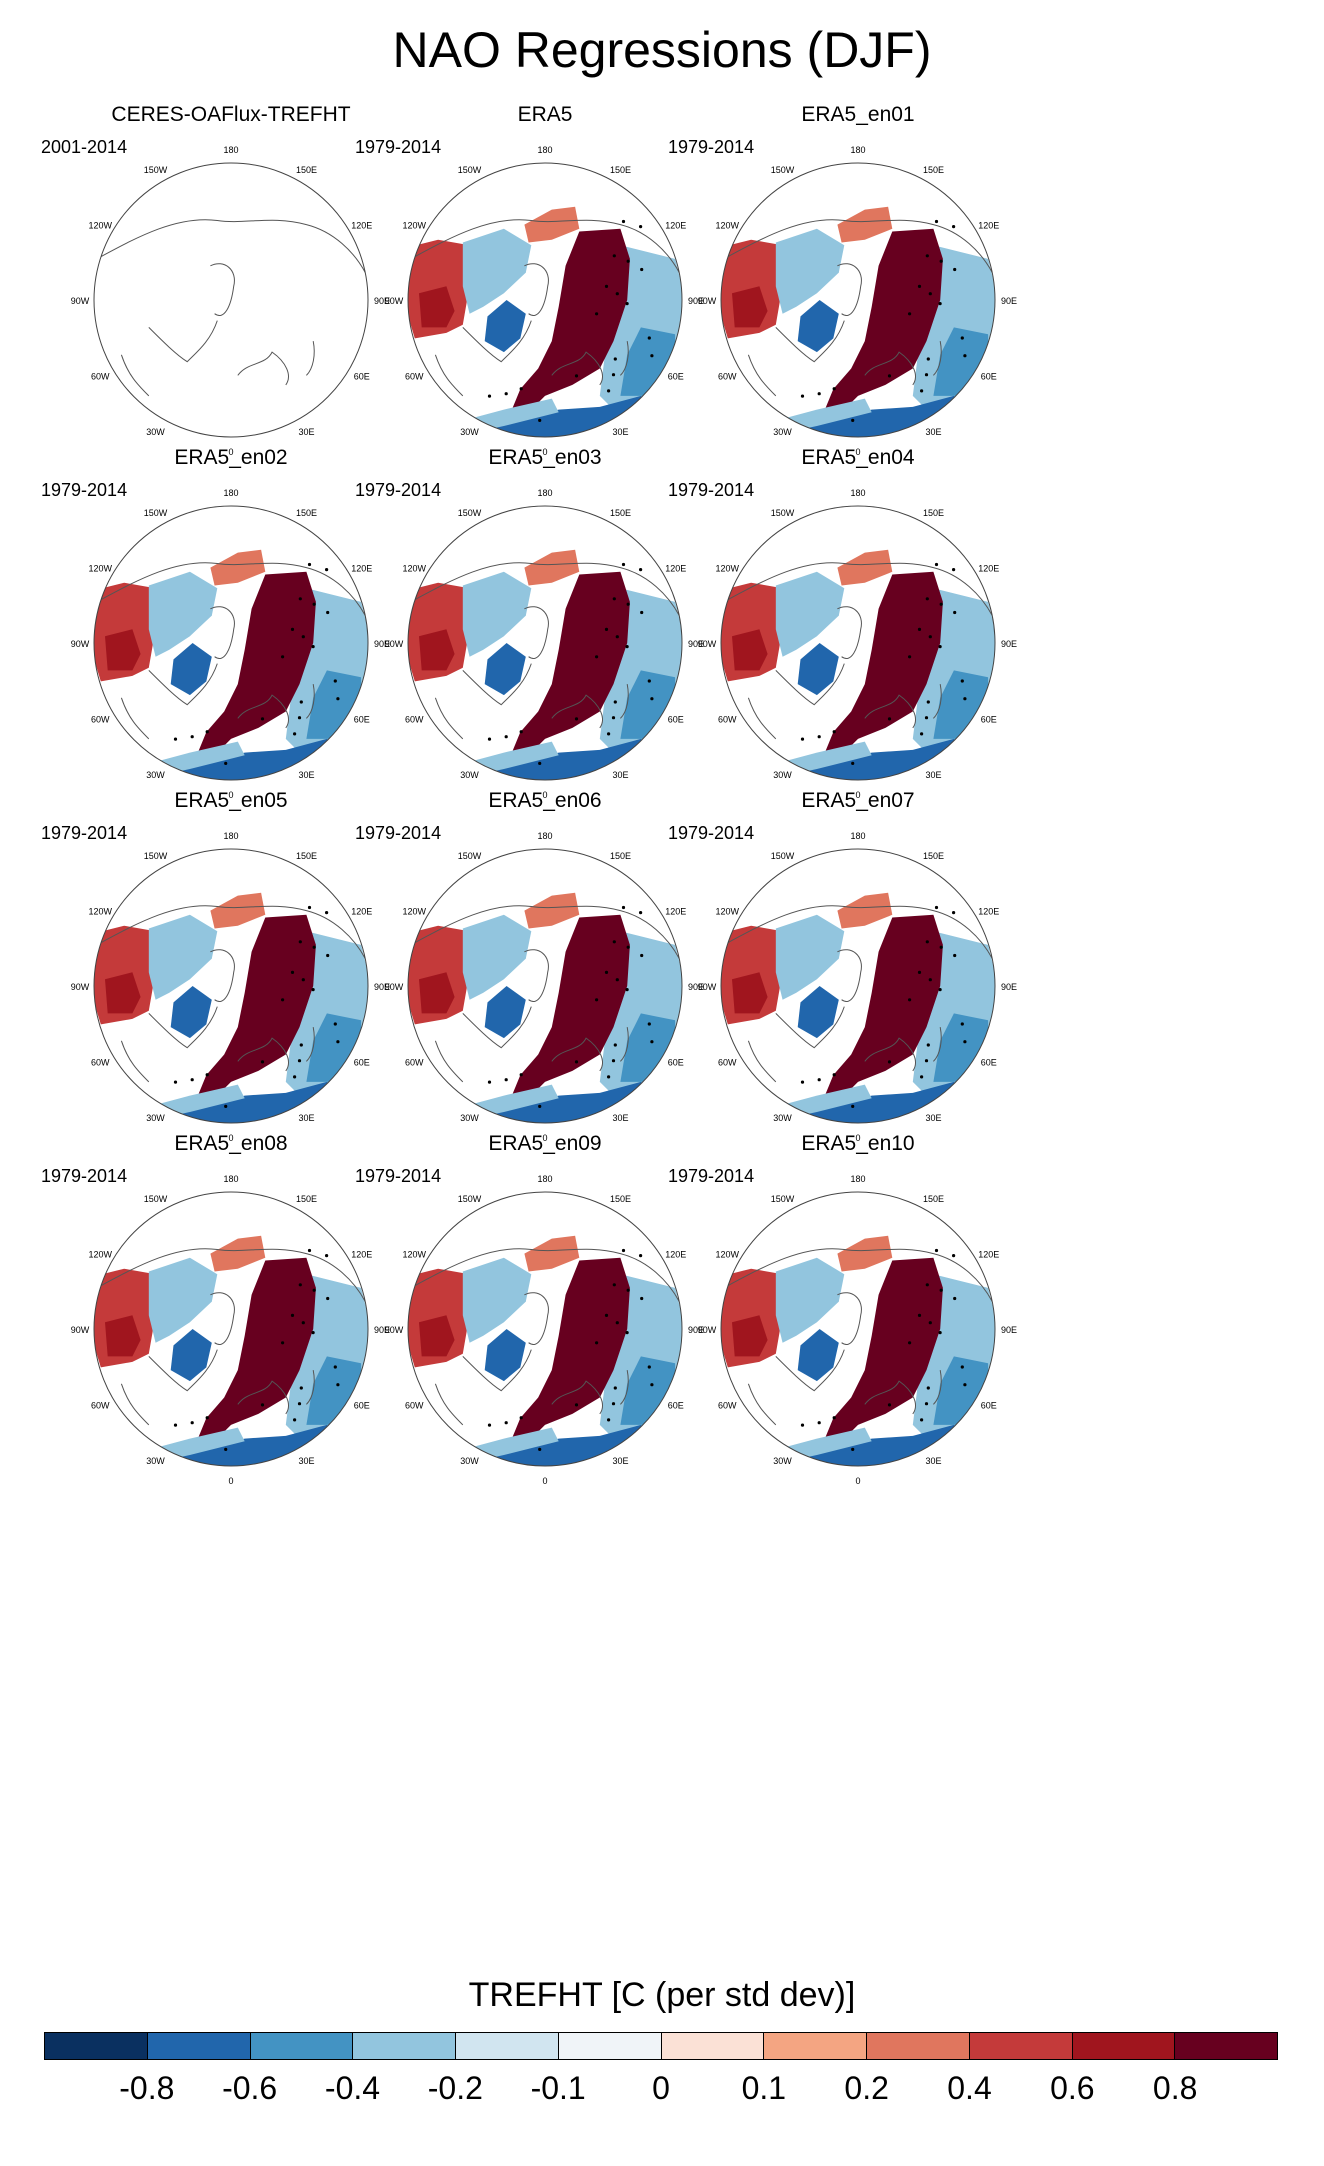 The image size is (1324, 2166). I want to click on colorbar, so click(661, 2046).